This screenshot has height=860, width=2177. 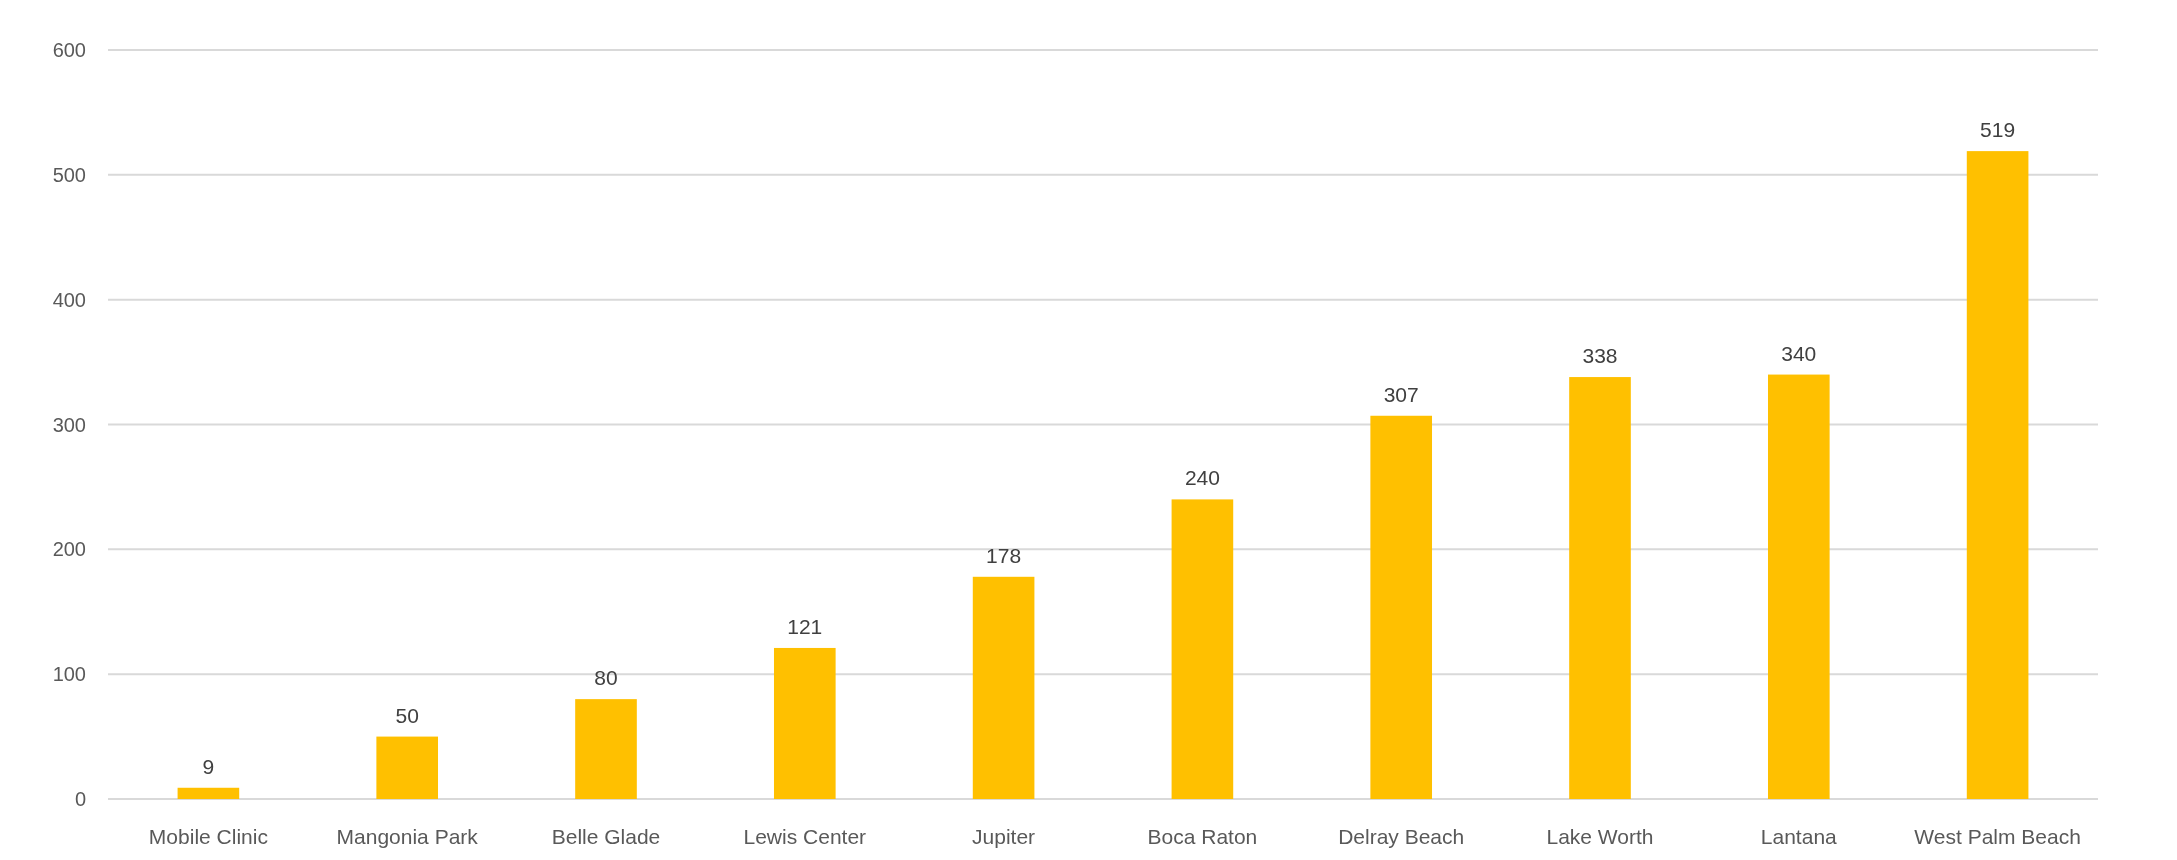 What do you see at coordinates (606, 836) in the screenshot?
I see `x-tick-label: Belle Glade` at bounding box center [606, 836].